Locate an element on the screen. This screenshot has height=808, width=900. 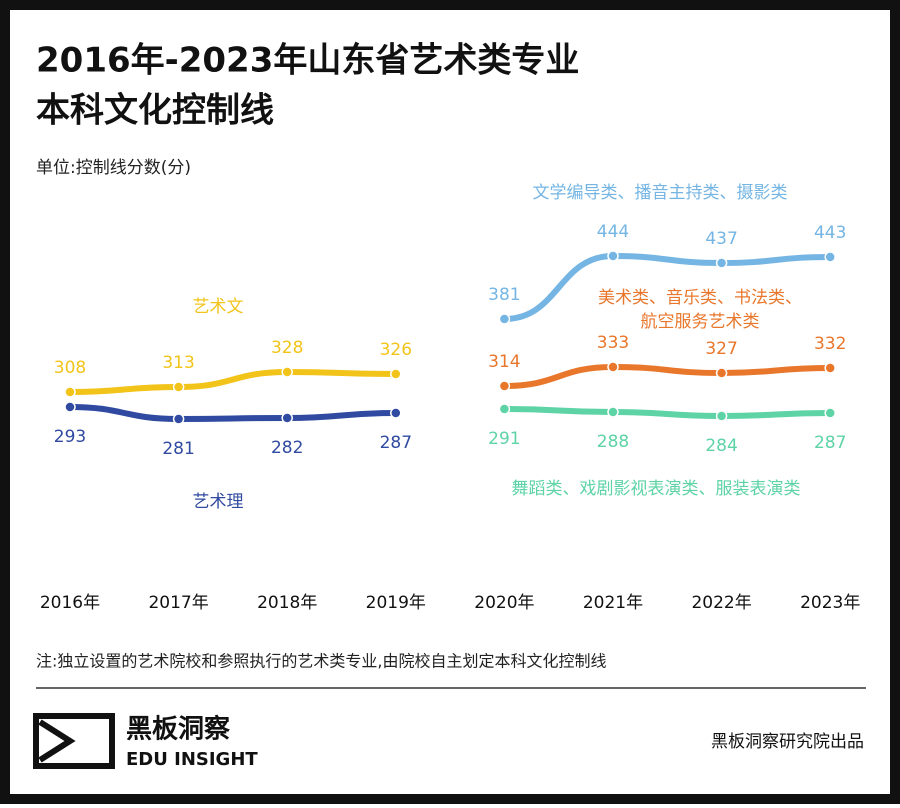
x-tick-label: 2022年 is located at coordinates (721, 603).